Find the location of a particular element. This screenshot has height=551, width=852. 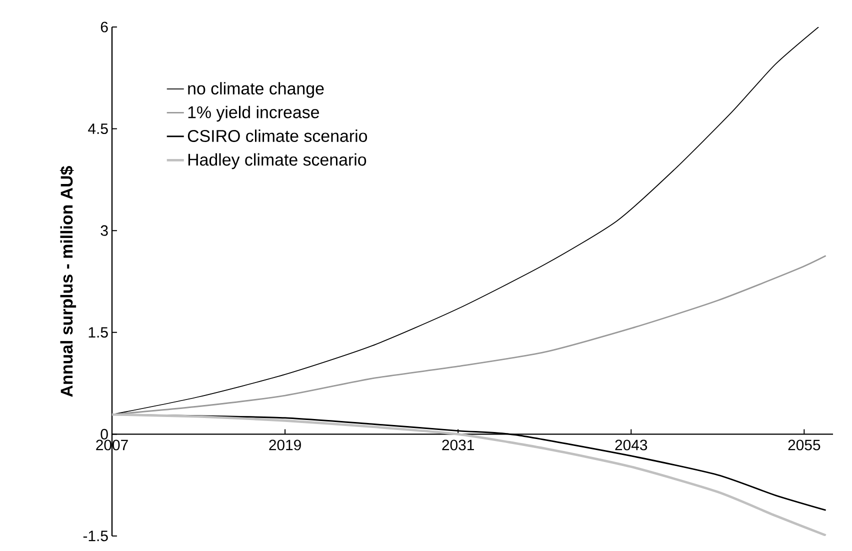

legend-label: 1% yield increase is located at coordinates (254, 114).